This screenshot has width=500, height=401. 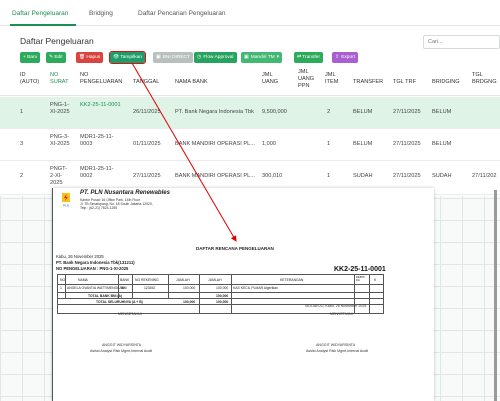 I want to click on export-icon: ⇪, so click(x=337, y=57).